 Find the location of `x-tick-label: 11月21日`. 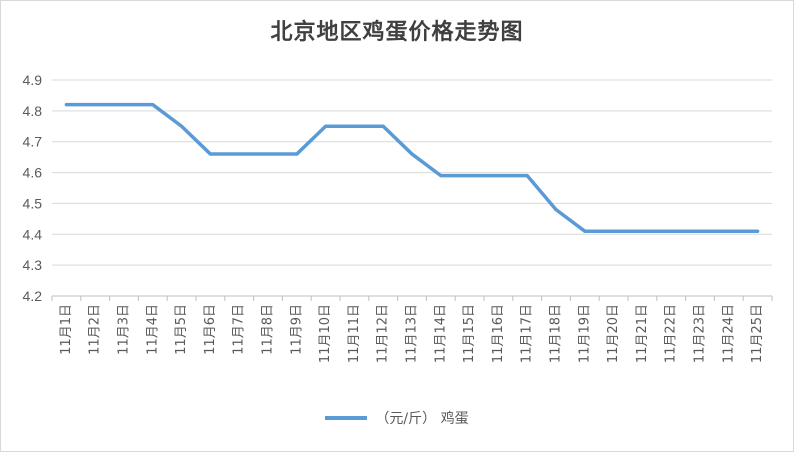

x-tick-label: 11月21日 is located at coordinates (642, 333).